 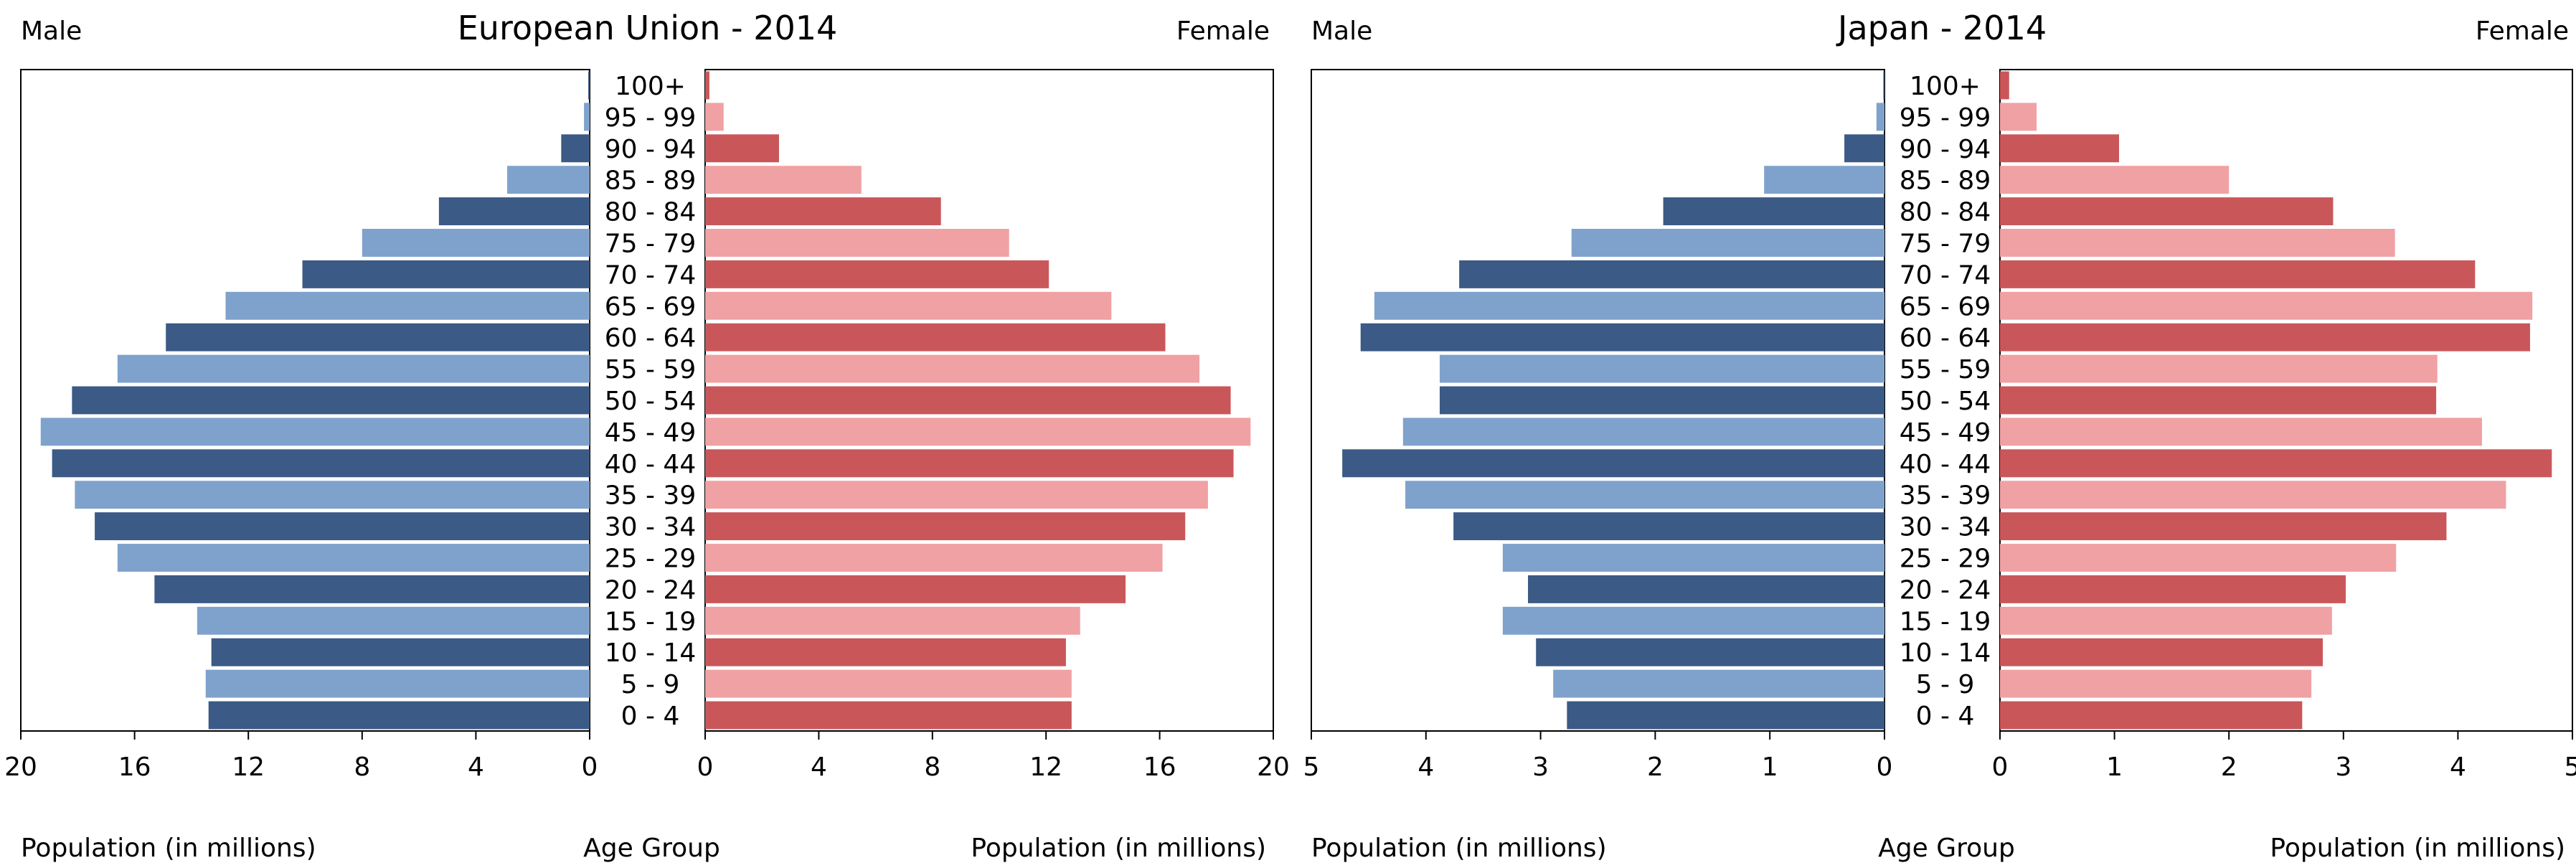 I want to click on male-x-tick-label: 2, so click(x=1655, y=767).